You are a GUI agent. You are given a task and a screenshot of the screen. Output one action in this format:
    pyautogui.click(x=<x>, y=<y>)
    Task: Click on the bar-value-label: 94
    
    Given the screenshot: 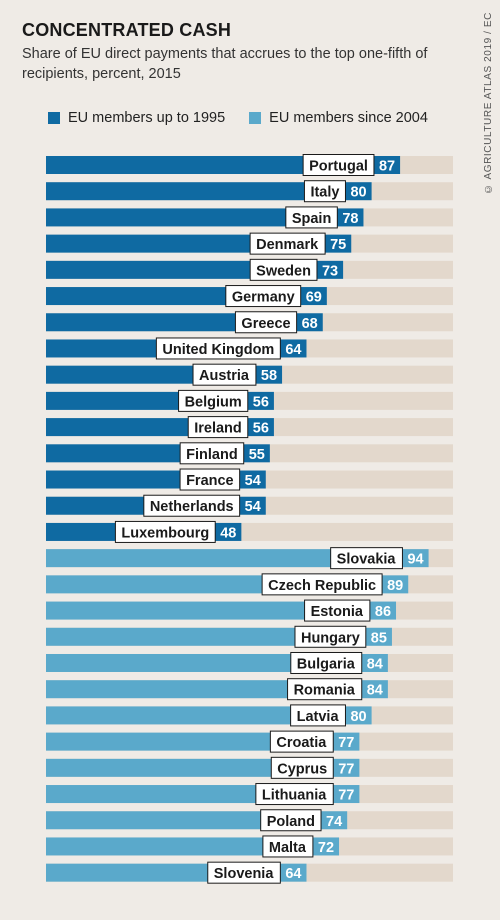 What is the action you would take?
    pyautogui.click(x=415, y=560)
    